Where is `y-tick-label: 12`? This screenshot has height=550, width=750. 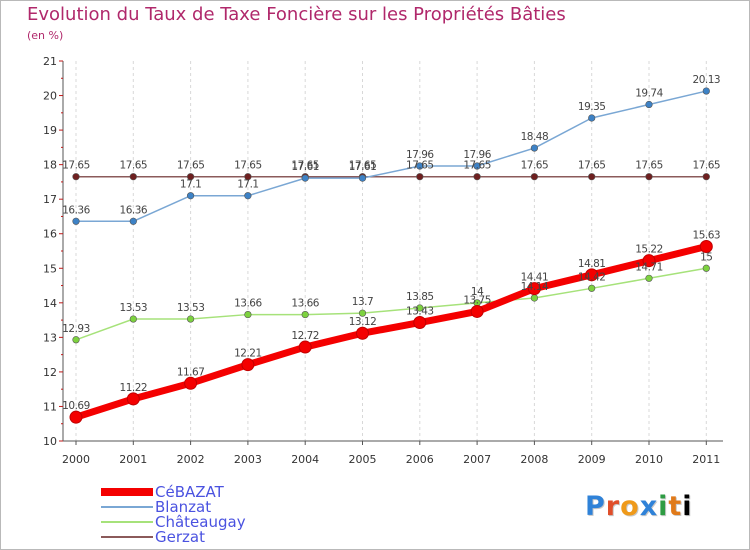 y-tick-label: 12 is located at coordinates (50, 372).